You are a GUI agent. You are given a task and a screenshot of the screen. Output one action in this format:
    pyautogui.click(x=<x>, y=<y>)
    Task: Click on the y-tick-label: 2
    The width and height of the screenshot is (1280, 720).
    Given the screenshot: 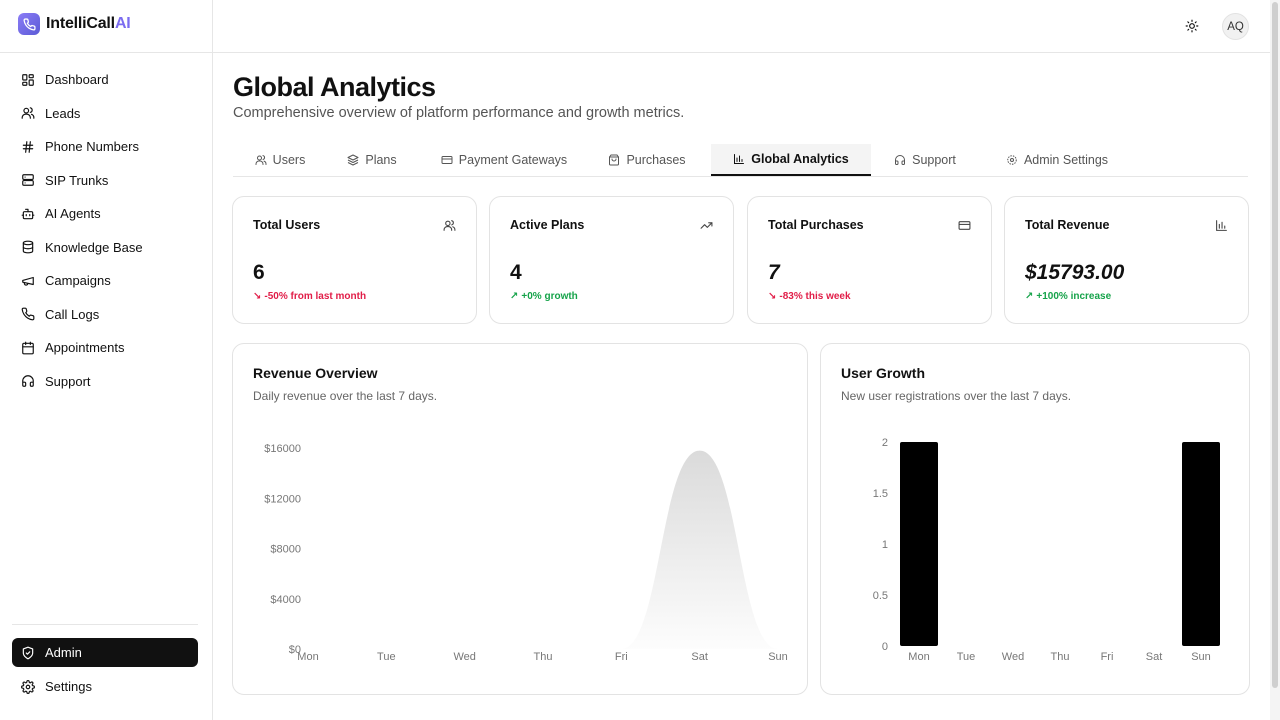 What is the action you would take?
    pyautogui.click(x=885, y=443)
    